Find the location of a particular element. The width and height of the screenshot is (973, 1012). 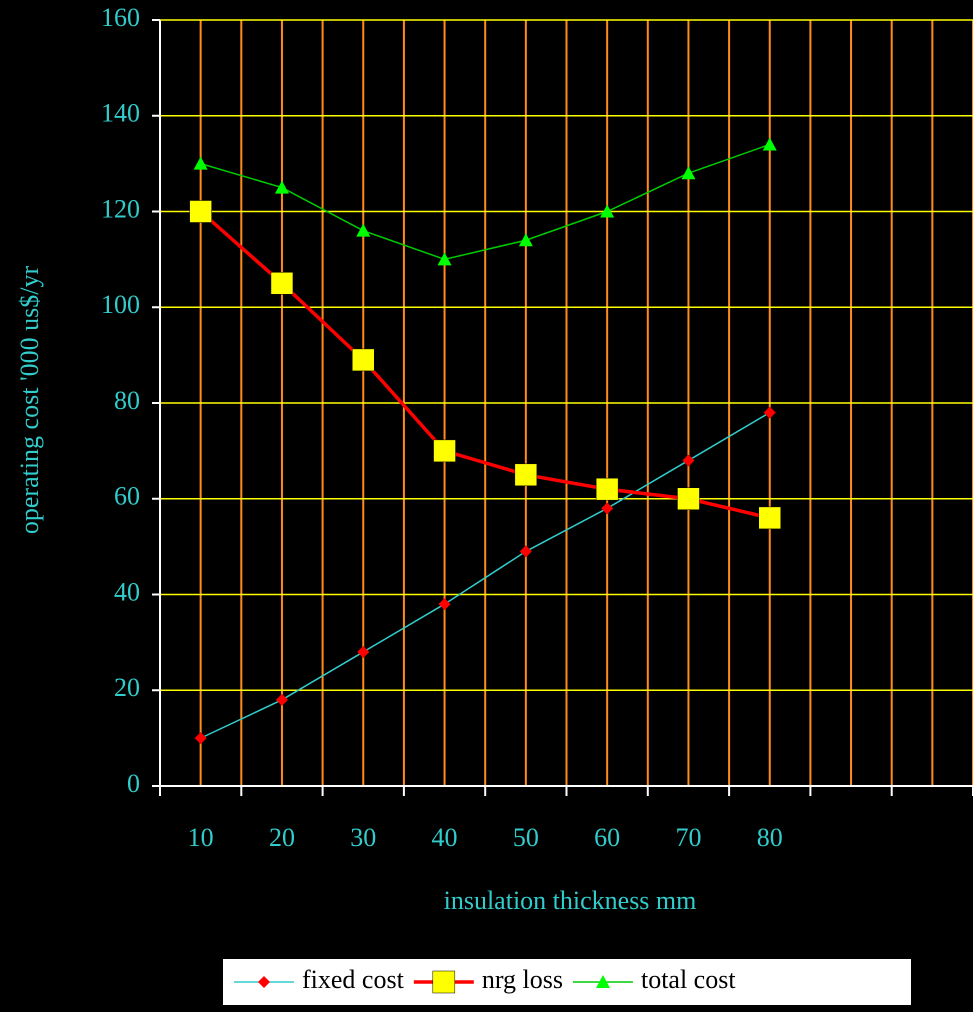

legend-box is located at coordinates (567, 982).